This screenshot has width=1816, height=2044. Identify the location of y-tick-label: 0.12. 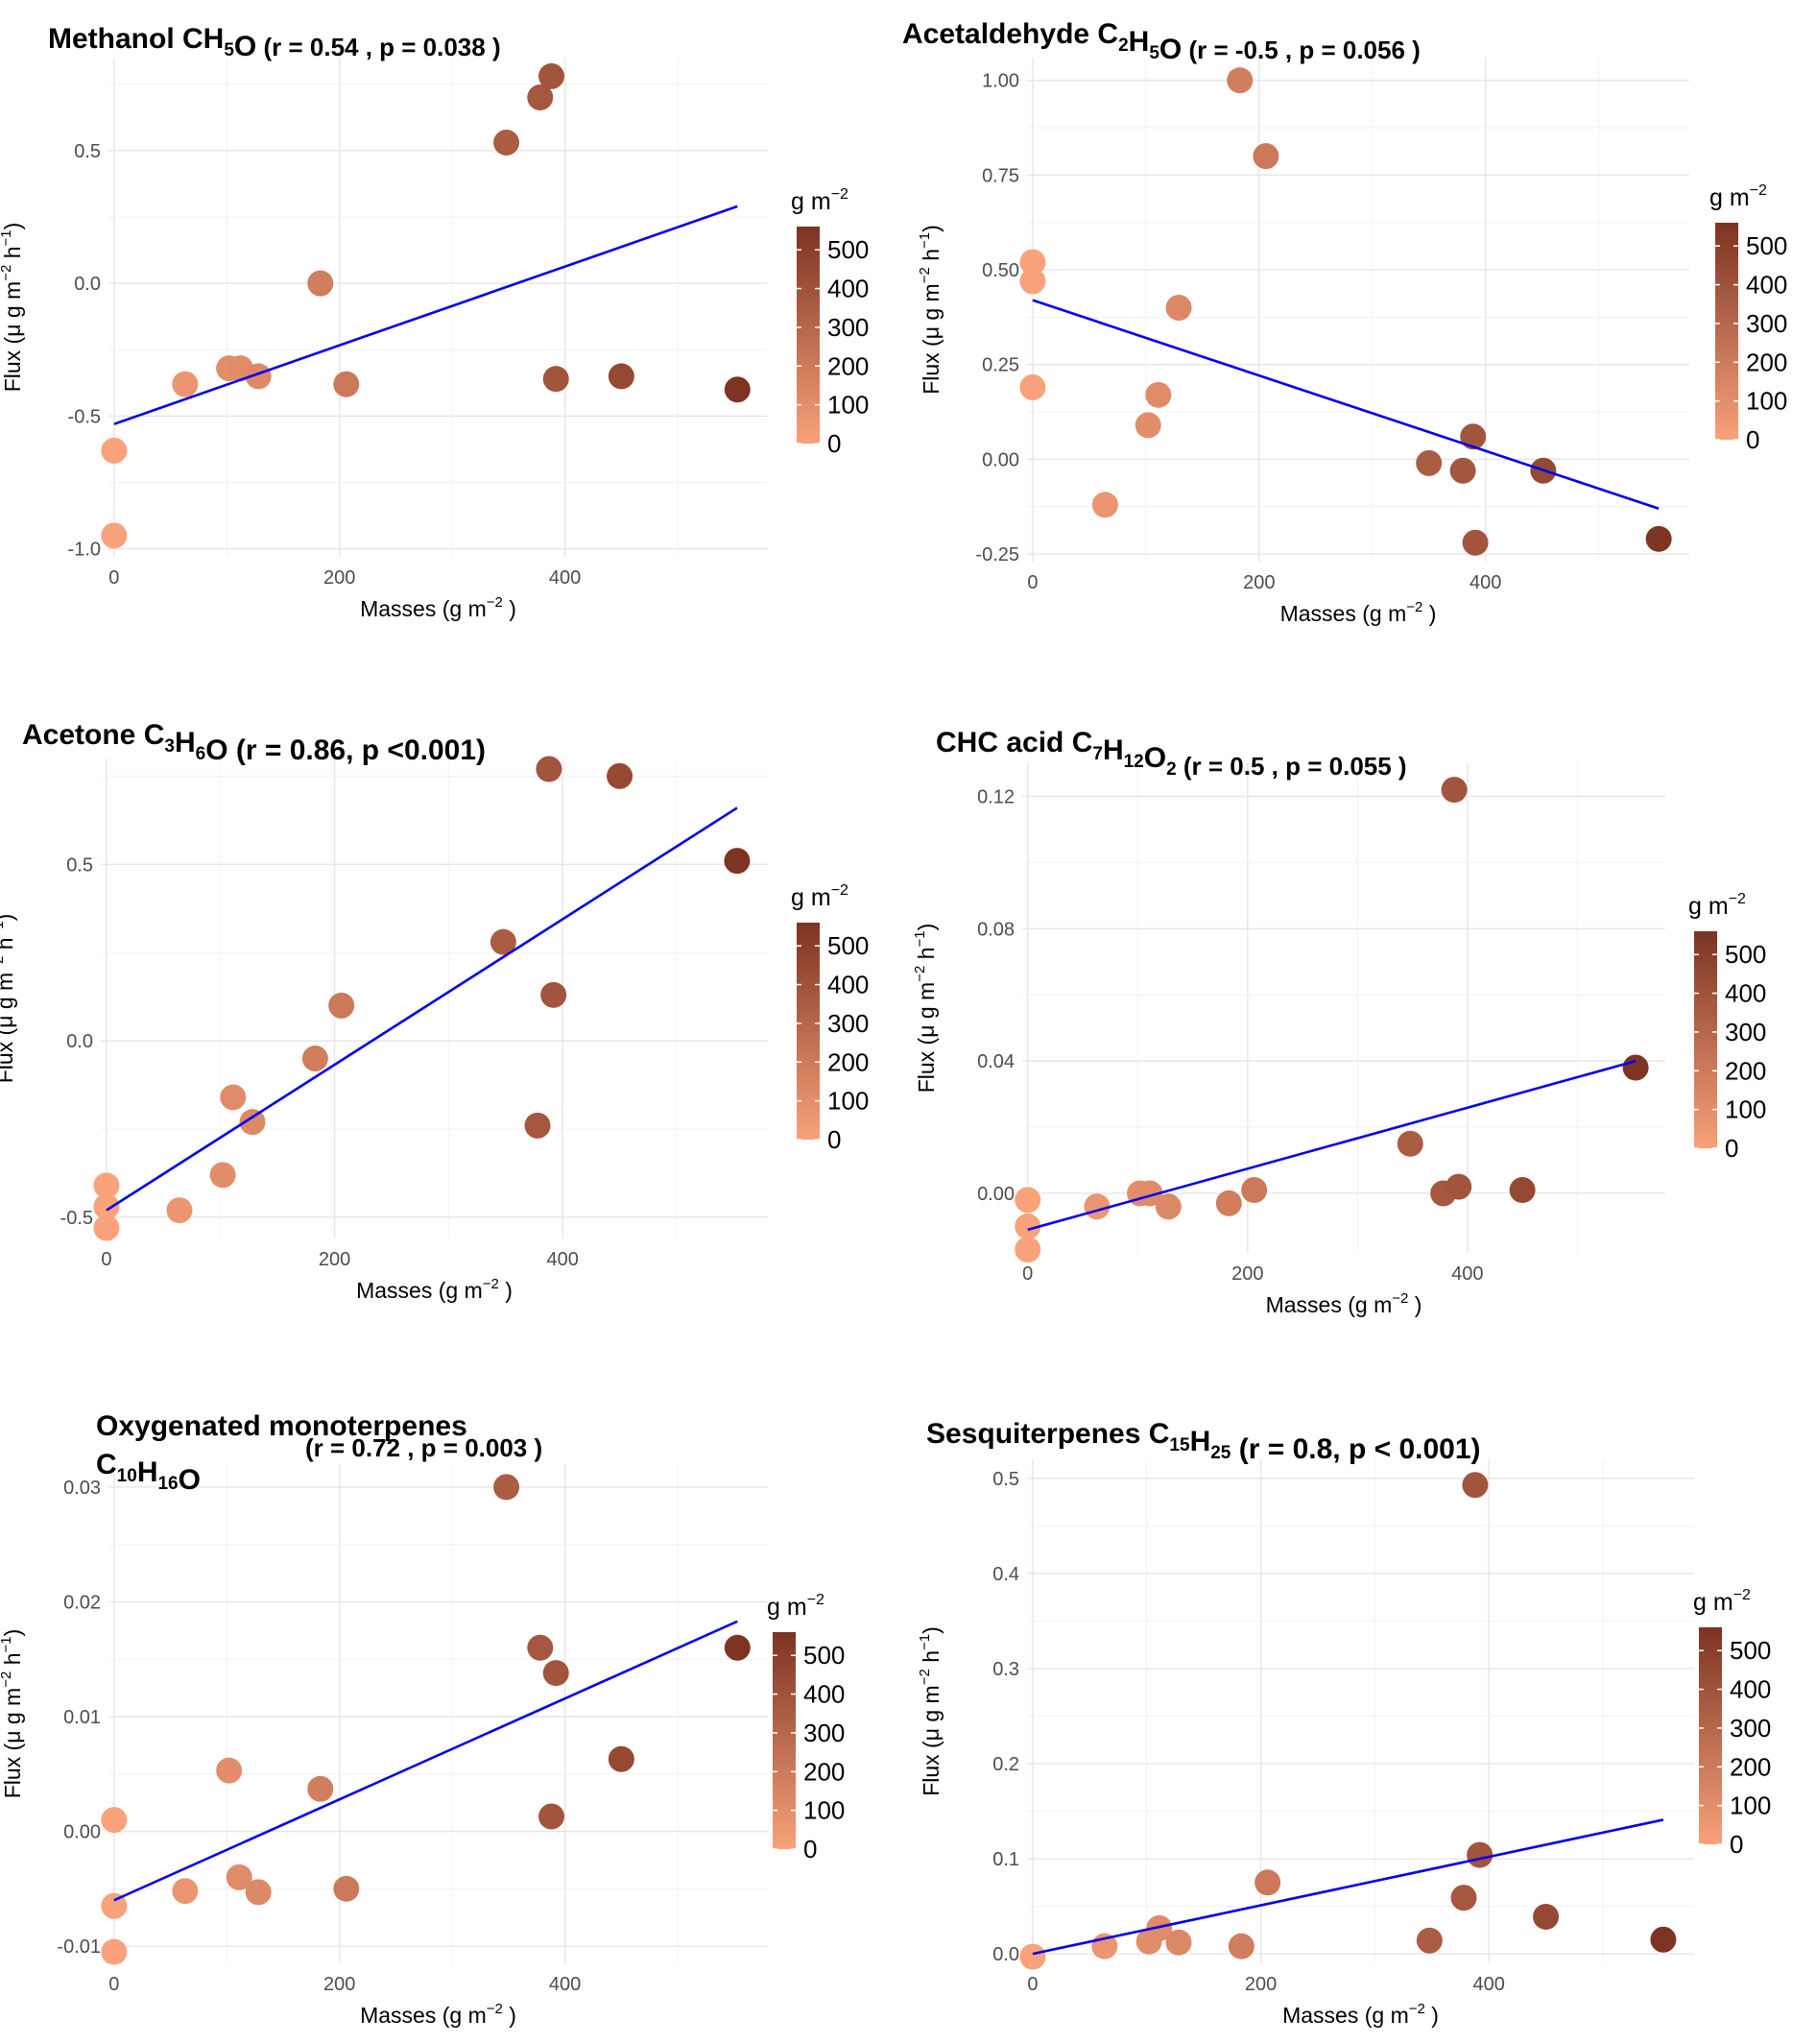
(996, 796).